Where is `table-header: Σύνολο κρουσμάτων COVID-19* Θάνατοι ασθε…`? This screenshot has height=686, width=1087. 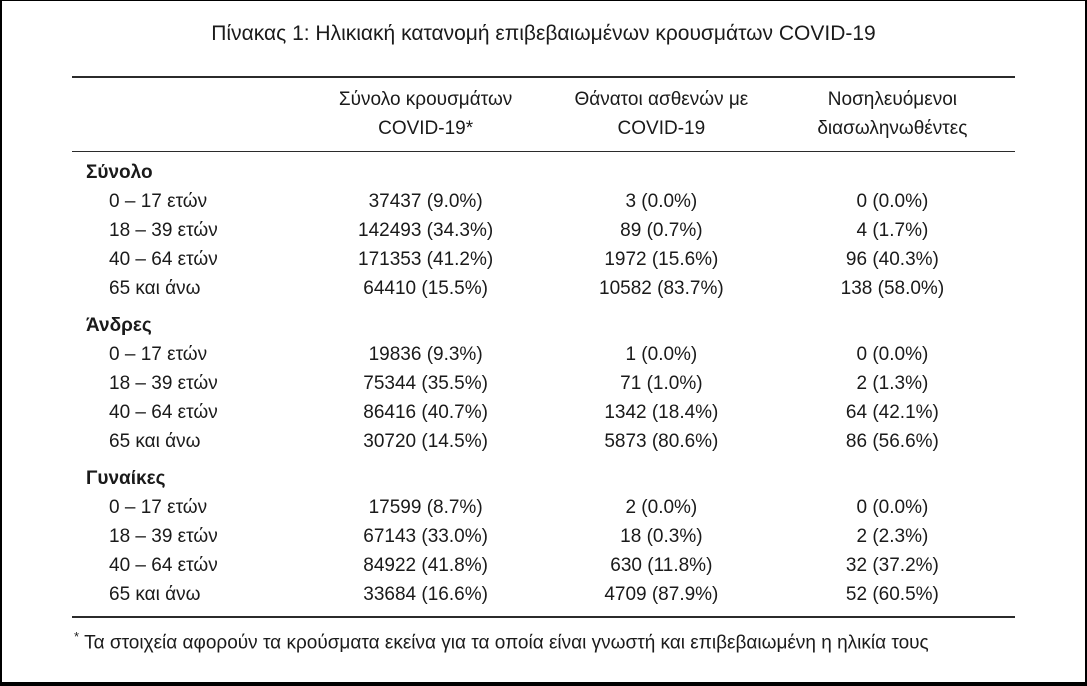 table-header: Σύνολο κρουσμάτων COVID-19* Θάνατοι ασθε… is located at coordinates (543, 114).